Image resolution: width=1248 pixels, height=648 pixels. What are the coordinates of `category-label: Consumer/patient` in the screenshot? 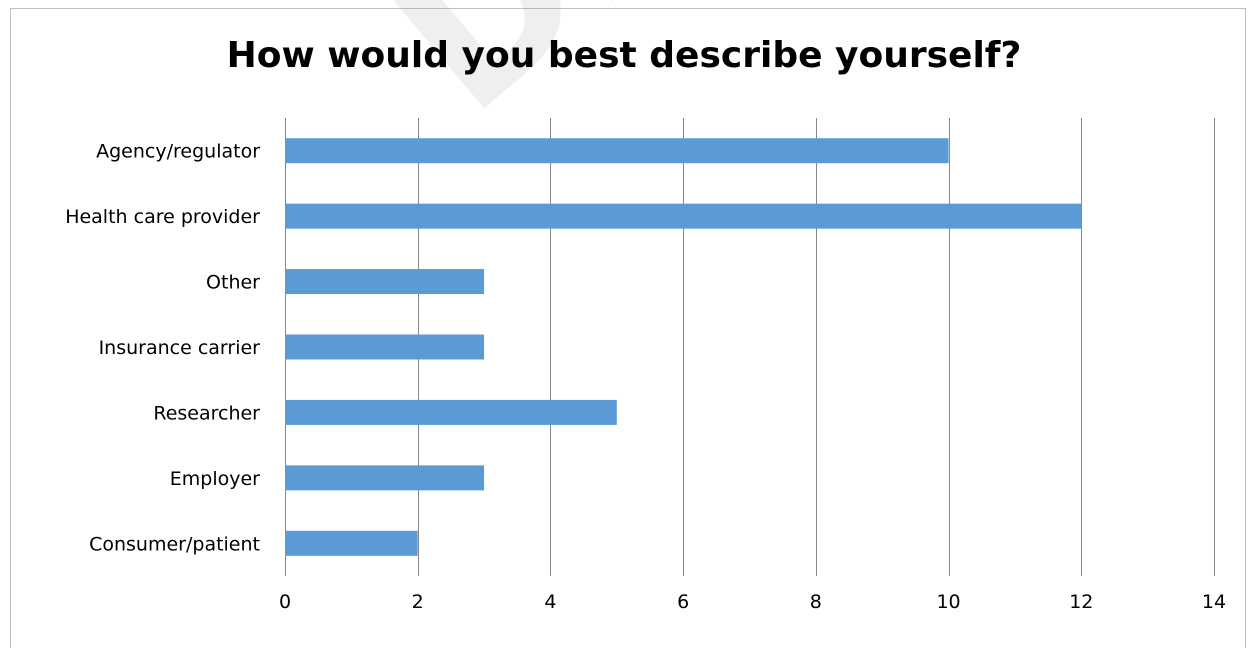 It's located at (174, 544).